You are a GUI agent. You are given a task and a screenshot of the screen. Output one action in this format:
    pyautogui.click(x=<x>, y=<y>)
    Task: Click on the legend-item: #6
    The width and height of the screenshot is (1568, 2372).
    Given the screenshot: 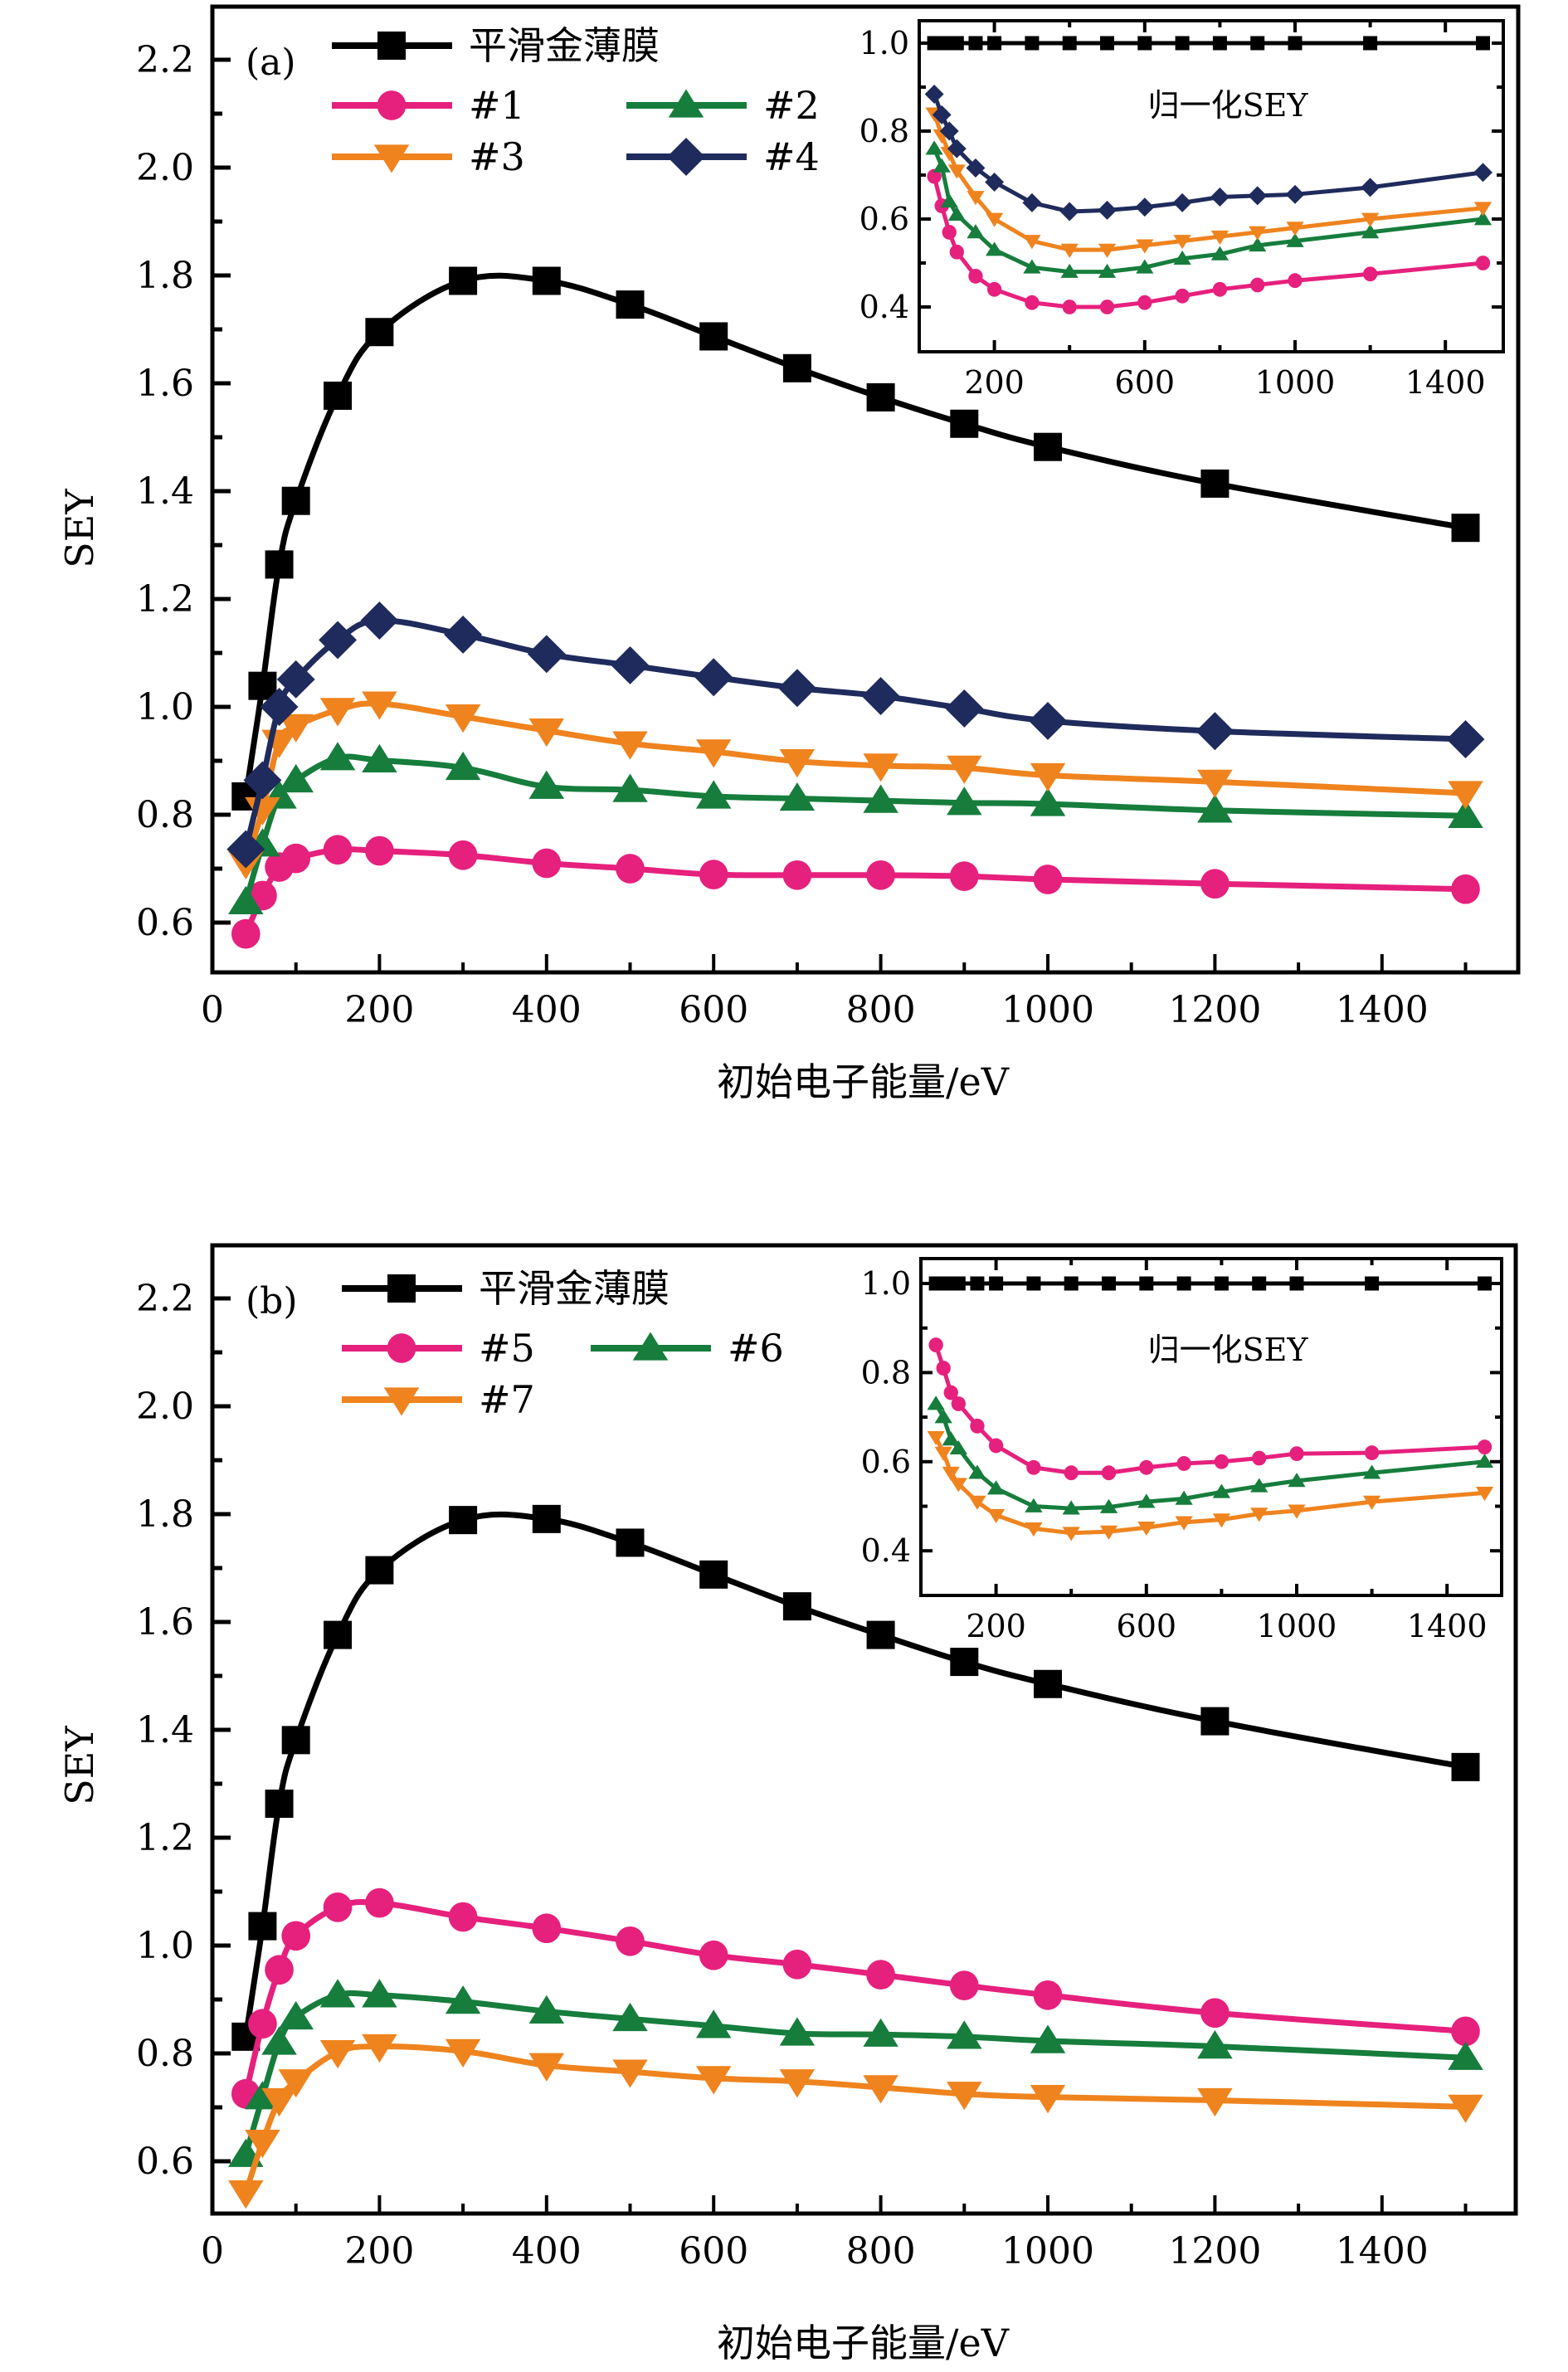 What is the action you would take?
    pyautogui.click(x=687, y=1348)
    